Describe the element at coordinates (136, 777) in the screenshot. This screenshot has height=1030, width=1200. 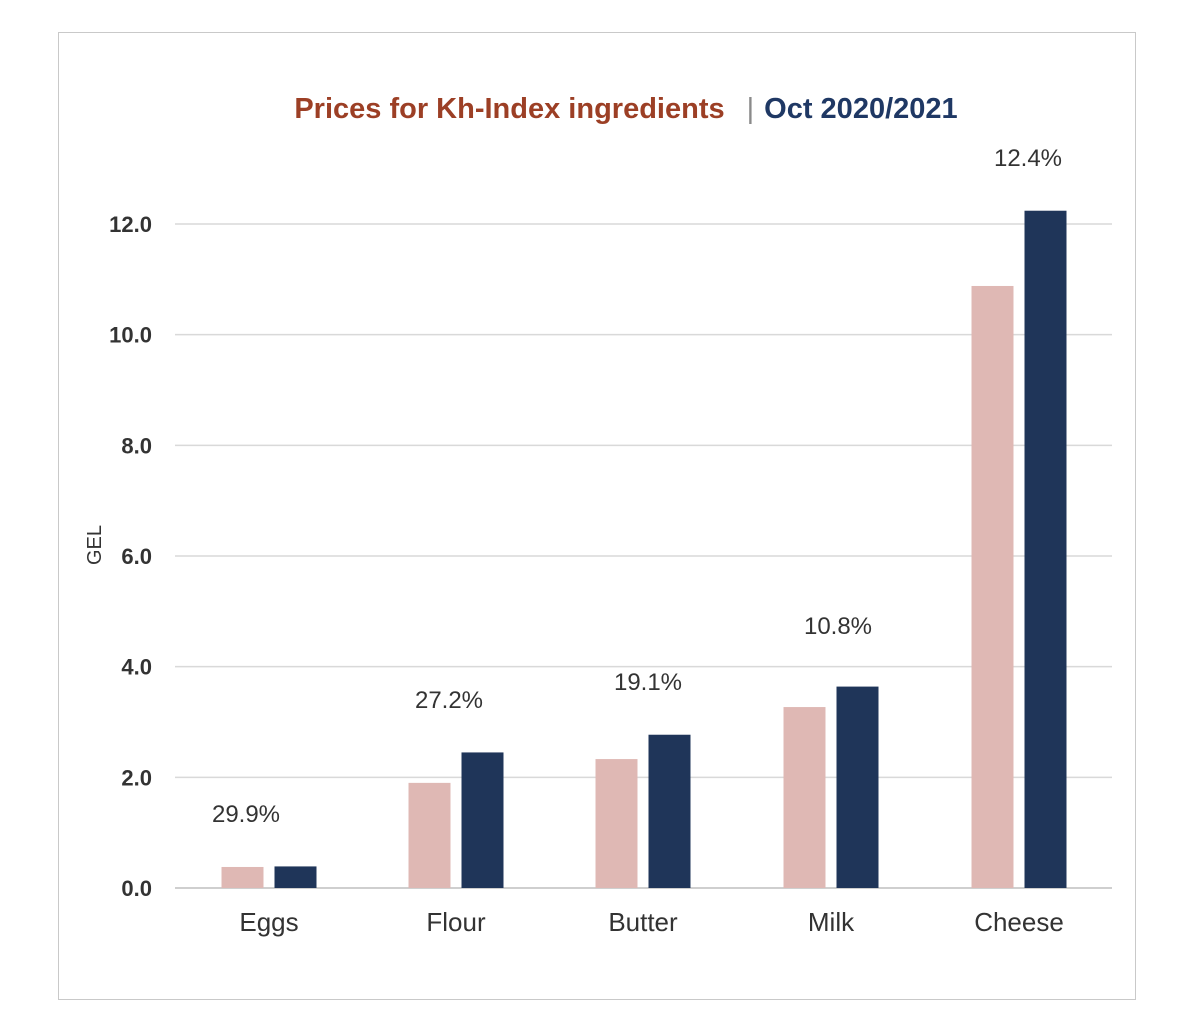
I see `y-tick-label: 2.0` at that location.